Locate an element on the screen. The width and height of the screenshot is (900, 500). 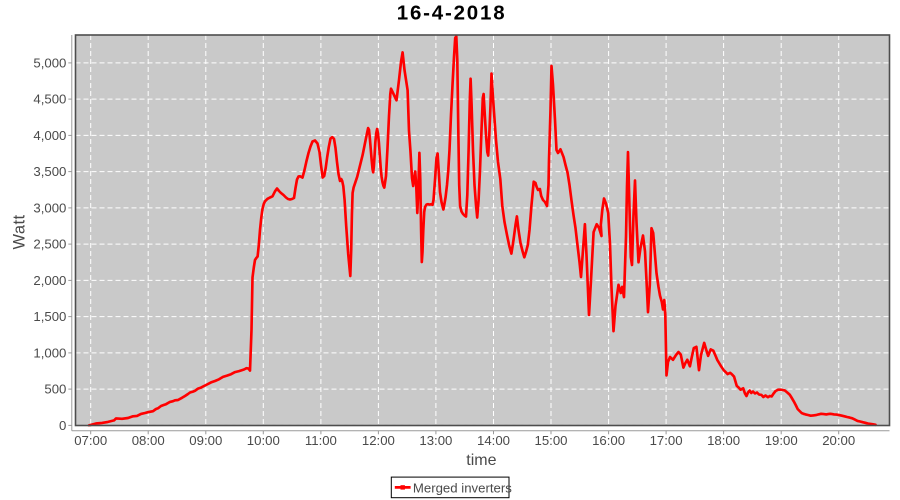
svg-text: 20:00 is located at coordinates (838, 440).